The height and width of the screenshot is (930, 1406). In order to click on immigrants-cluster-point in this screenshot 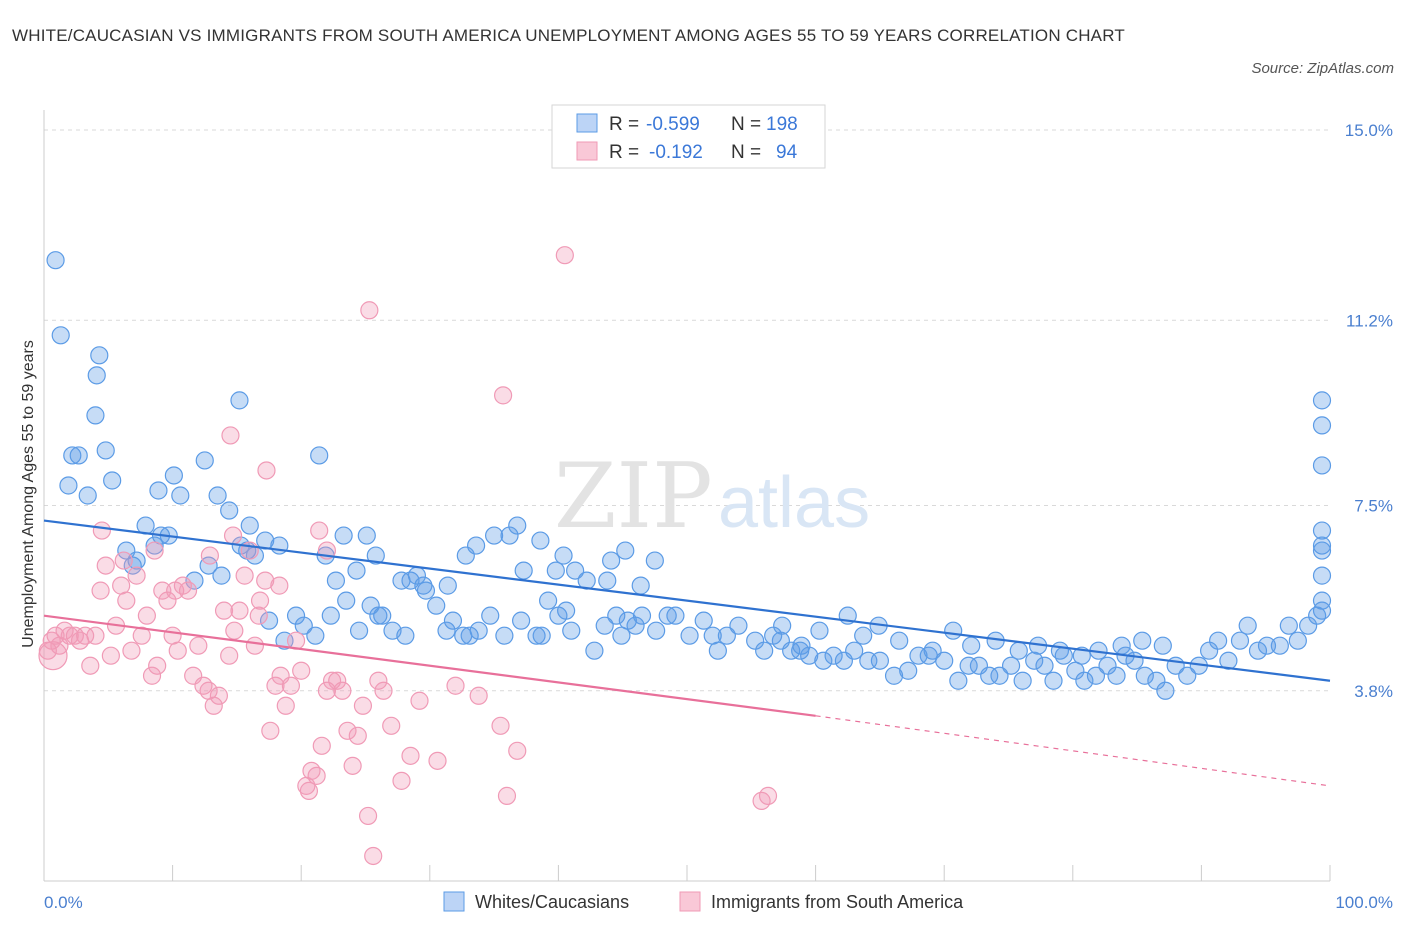, I will do `click(53, 656)`.